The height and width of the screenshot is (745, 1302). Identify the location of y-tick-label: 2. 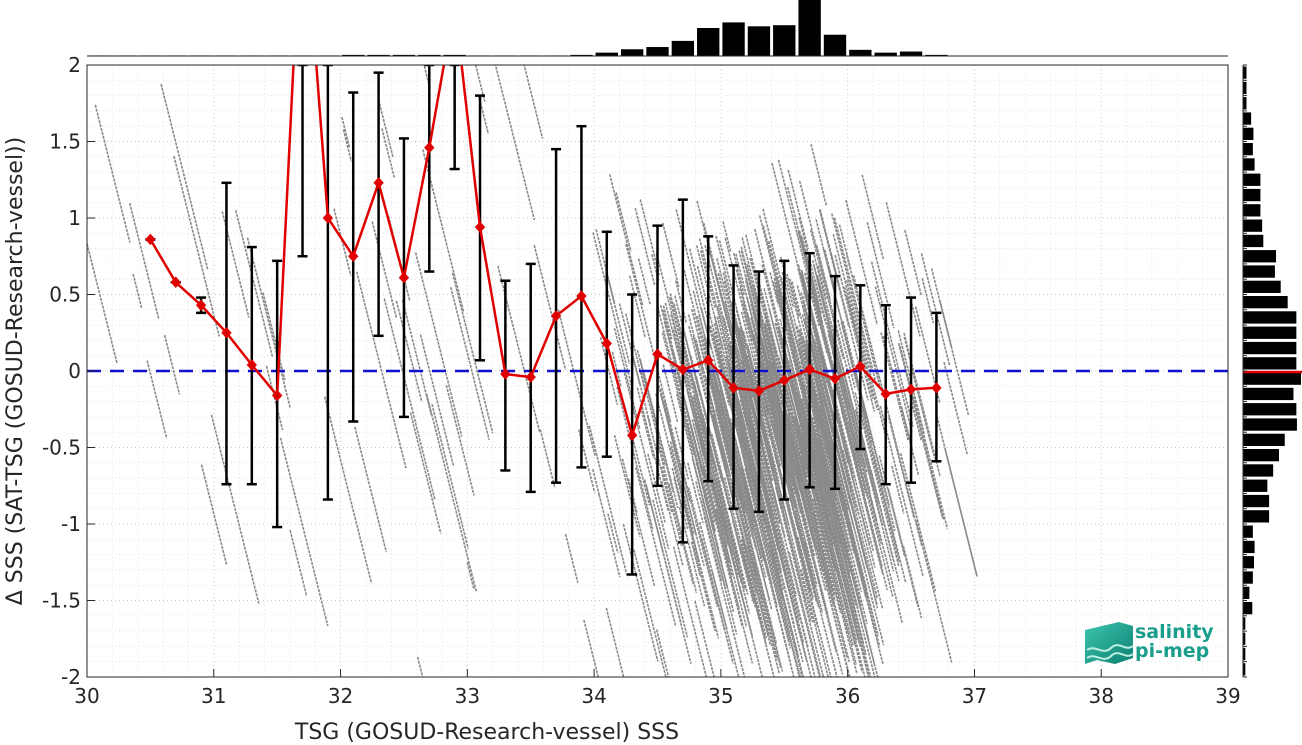
(74, 65).